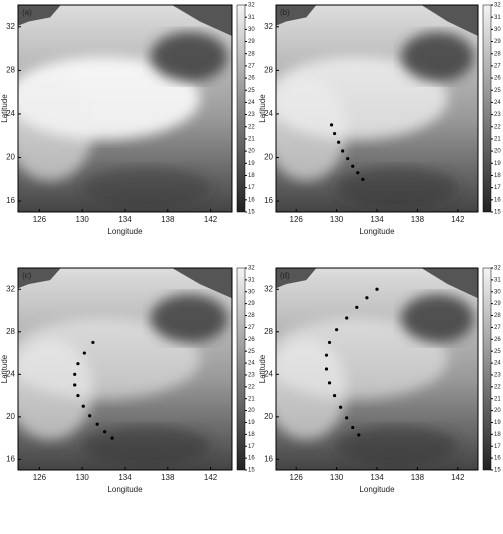  What do you see at coordinates (458, 219) in the screenshot?
I see `x-tick-label: 142` at bounding box center [458, 219].